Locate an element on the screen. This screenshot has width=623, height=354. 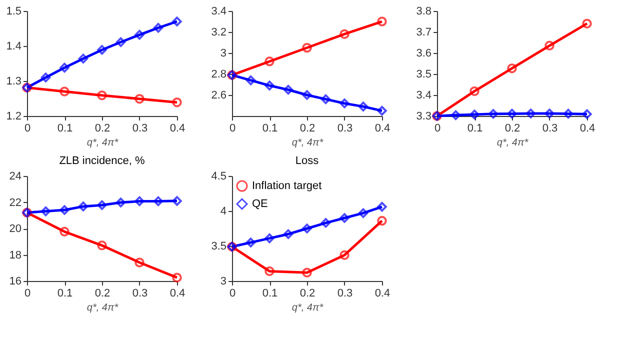
y-tick-label: 1.5 is located at coordinates (14, 12).